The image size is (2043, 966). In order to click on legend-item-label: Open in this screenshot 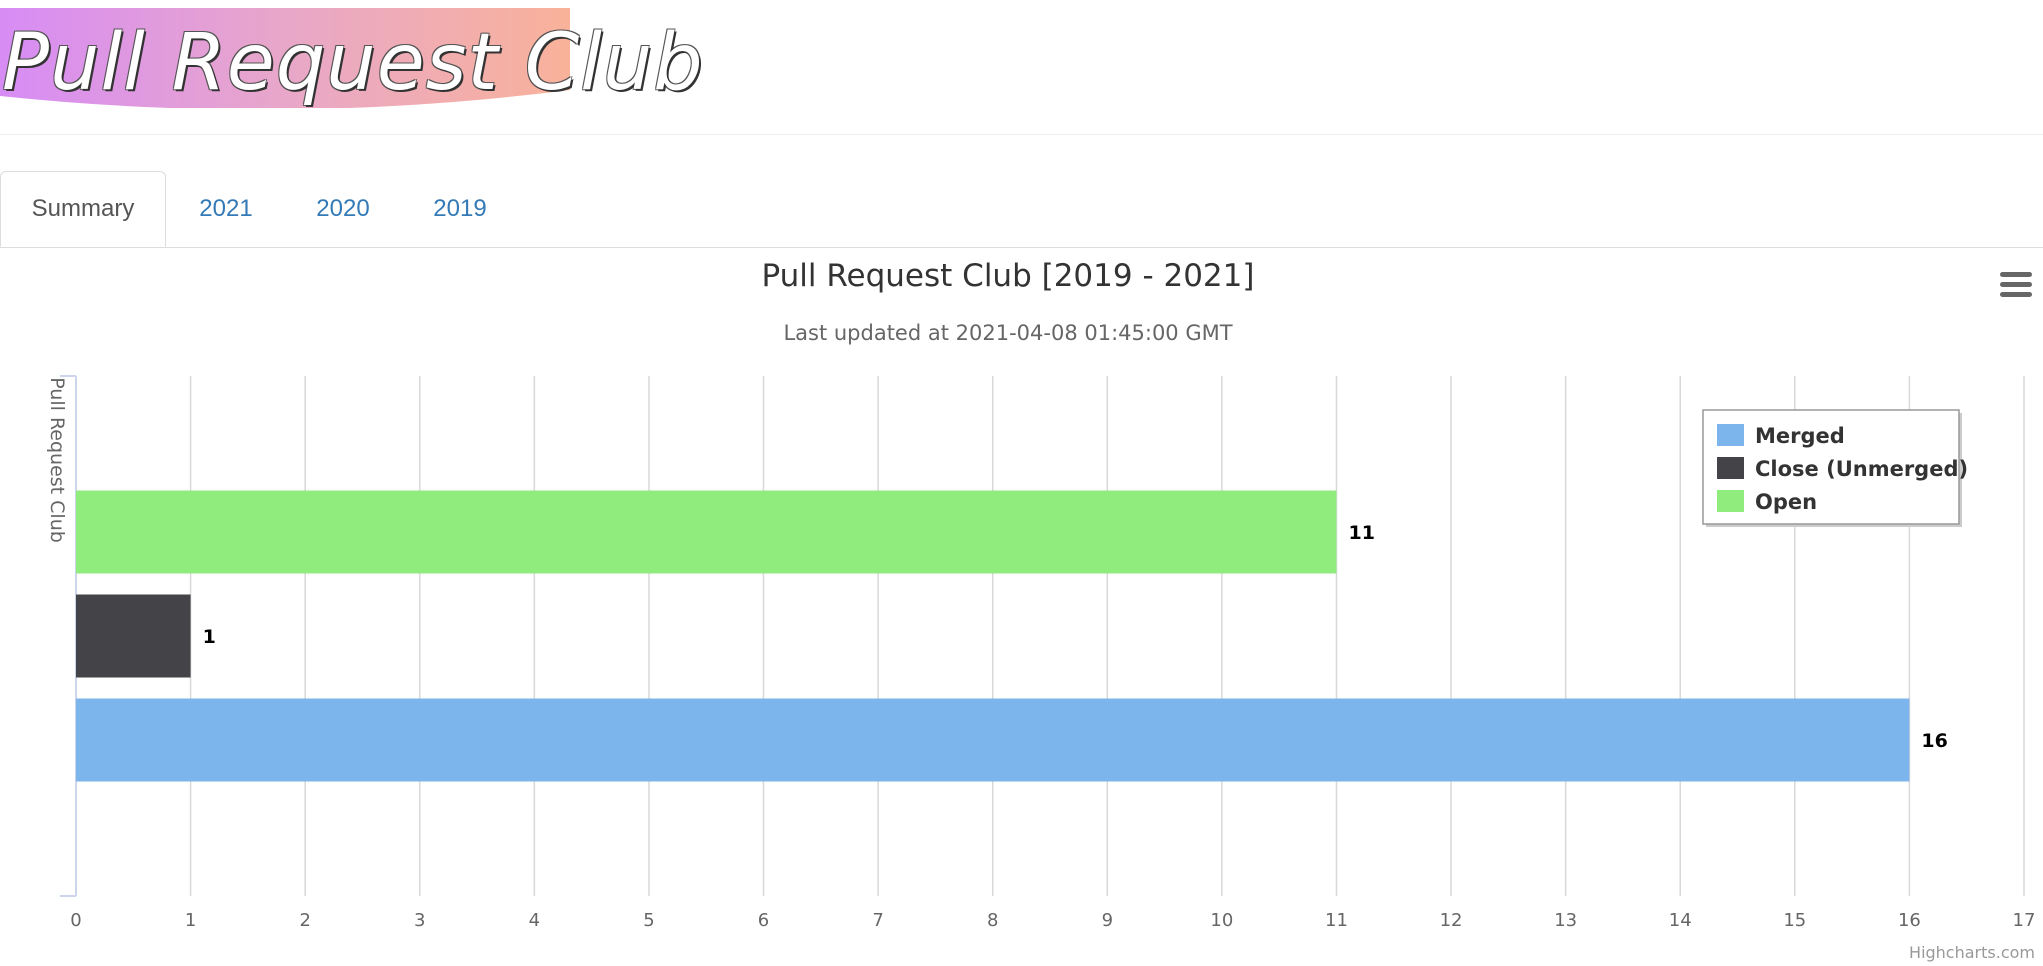, I will do `click(1786, 502)`.